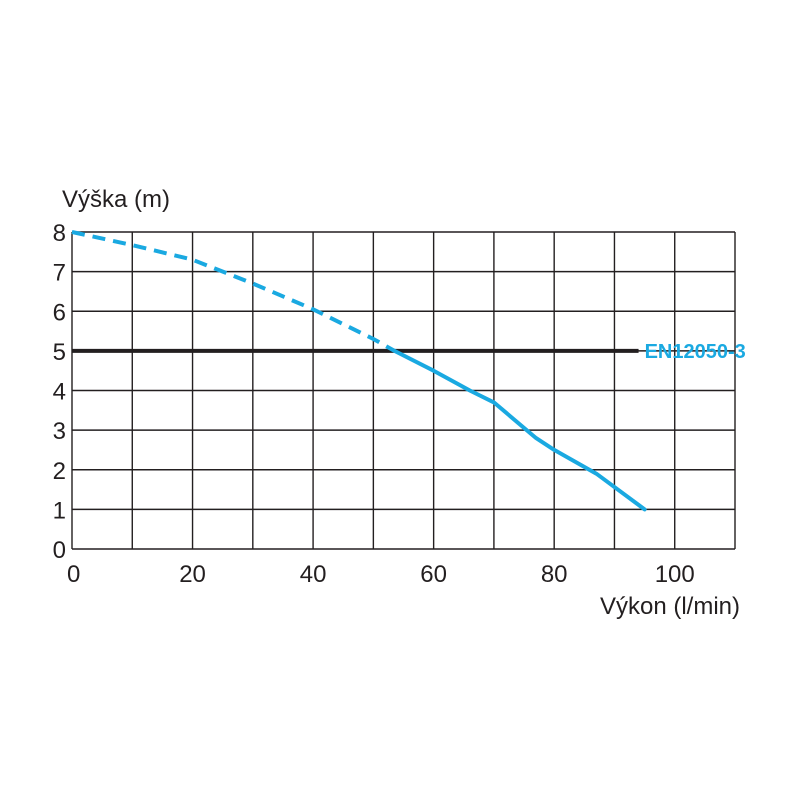  What do you see at coordinates (73, 574) in the screenshot?
I see `x-tick-label: 0` at bounding box center [73, 574].